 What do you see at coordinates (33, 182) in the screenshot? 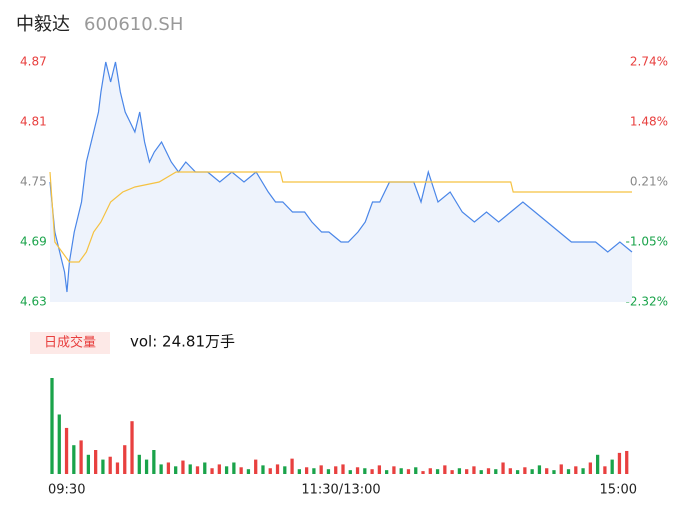
I see `y-tick-label: 4.75` at bounding box center [33, 182].